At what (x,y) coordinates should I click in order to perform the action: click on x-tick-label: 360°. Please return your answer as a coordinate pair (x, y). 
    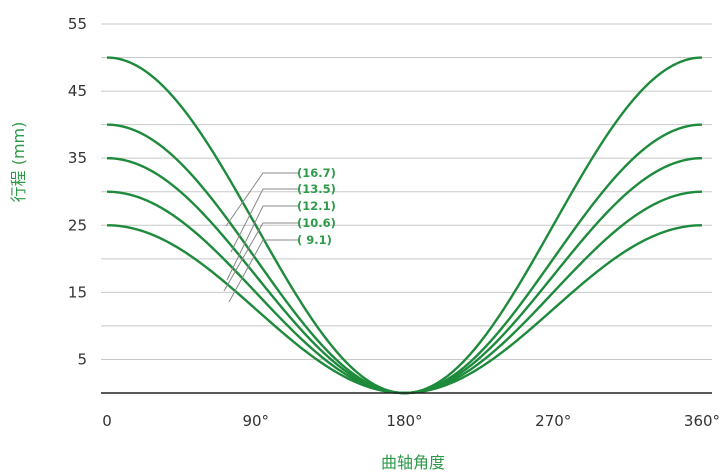
    Looking at the image, I should click on (702, 421).